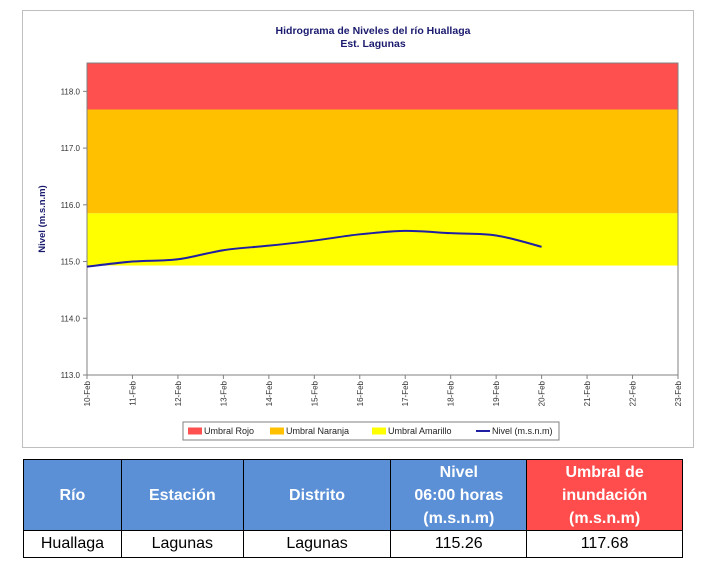  What do you see at coordinates (182, 544) in the screenshot?
I see `cell-estacion: Lagunas` at bounding box center [182, 544].